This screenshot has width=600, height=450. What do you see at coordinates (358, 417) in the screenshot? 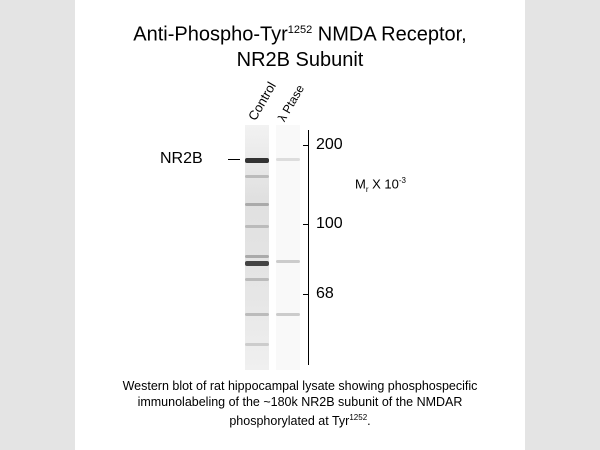
I see `caption-sup: 1252` at bounding box center [358, 417].